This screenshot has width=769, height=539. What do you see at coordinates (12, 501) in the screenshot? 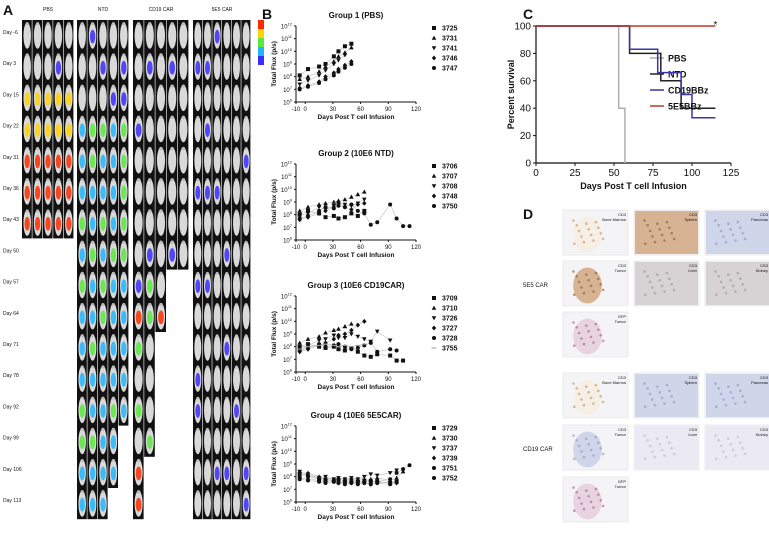
I see `imaging-day-label: Day 113` at bounding box center [12, 501].